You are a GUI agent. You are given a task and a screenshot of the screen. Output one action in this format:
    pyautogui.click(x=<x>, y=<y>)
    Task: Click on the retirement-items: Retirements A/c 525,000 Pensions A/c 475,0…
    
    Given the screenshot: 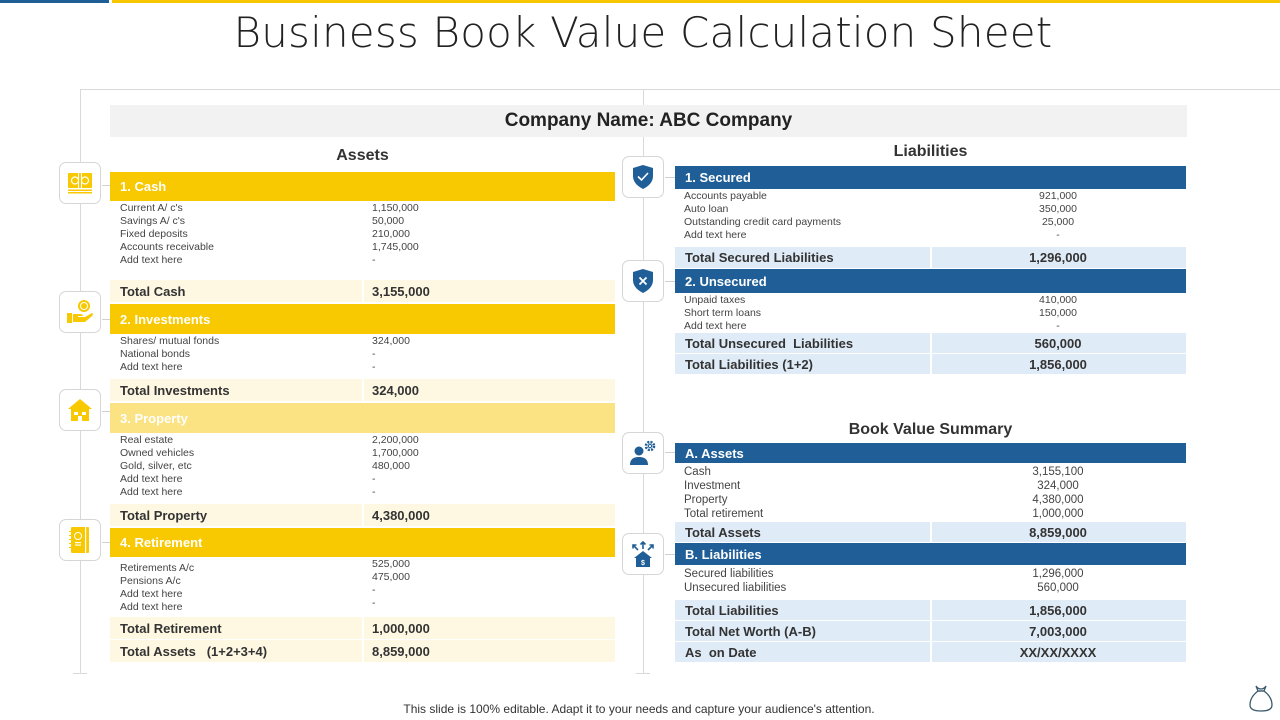 What is the action you would take?
    pyautogui.click(x=367, y=585)
    